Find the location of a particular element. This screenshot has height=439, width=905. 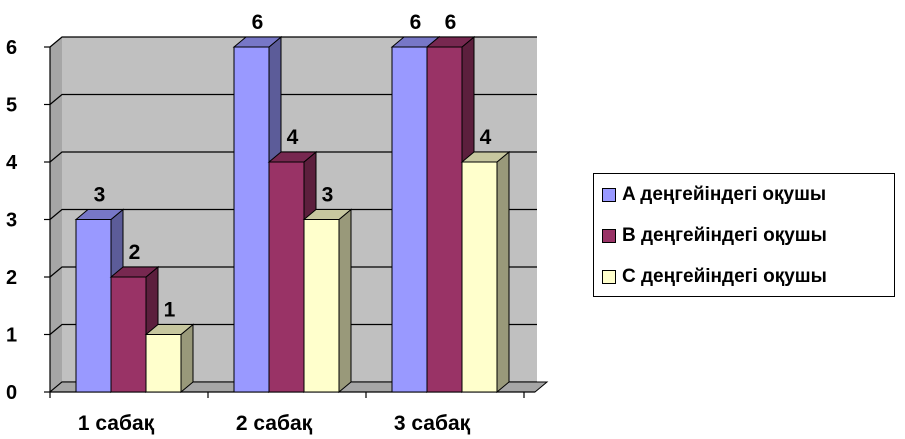

y-tick-label: 2 is located at coordinates (11, 278).